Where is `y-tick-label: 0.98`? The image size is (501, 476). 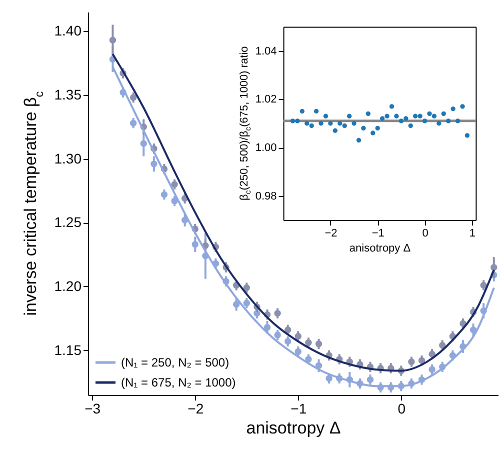 y-tick-label: 0.98 is located at coordinates (266, 196).